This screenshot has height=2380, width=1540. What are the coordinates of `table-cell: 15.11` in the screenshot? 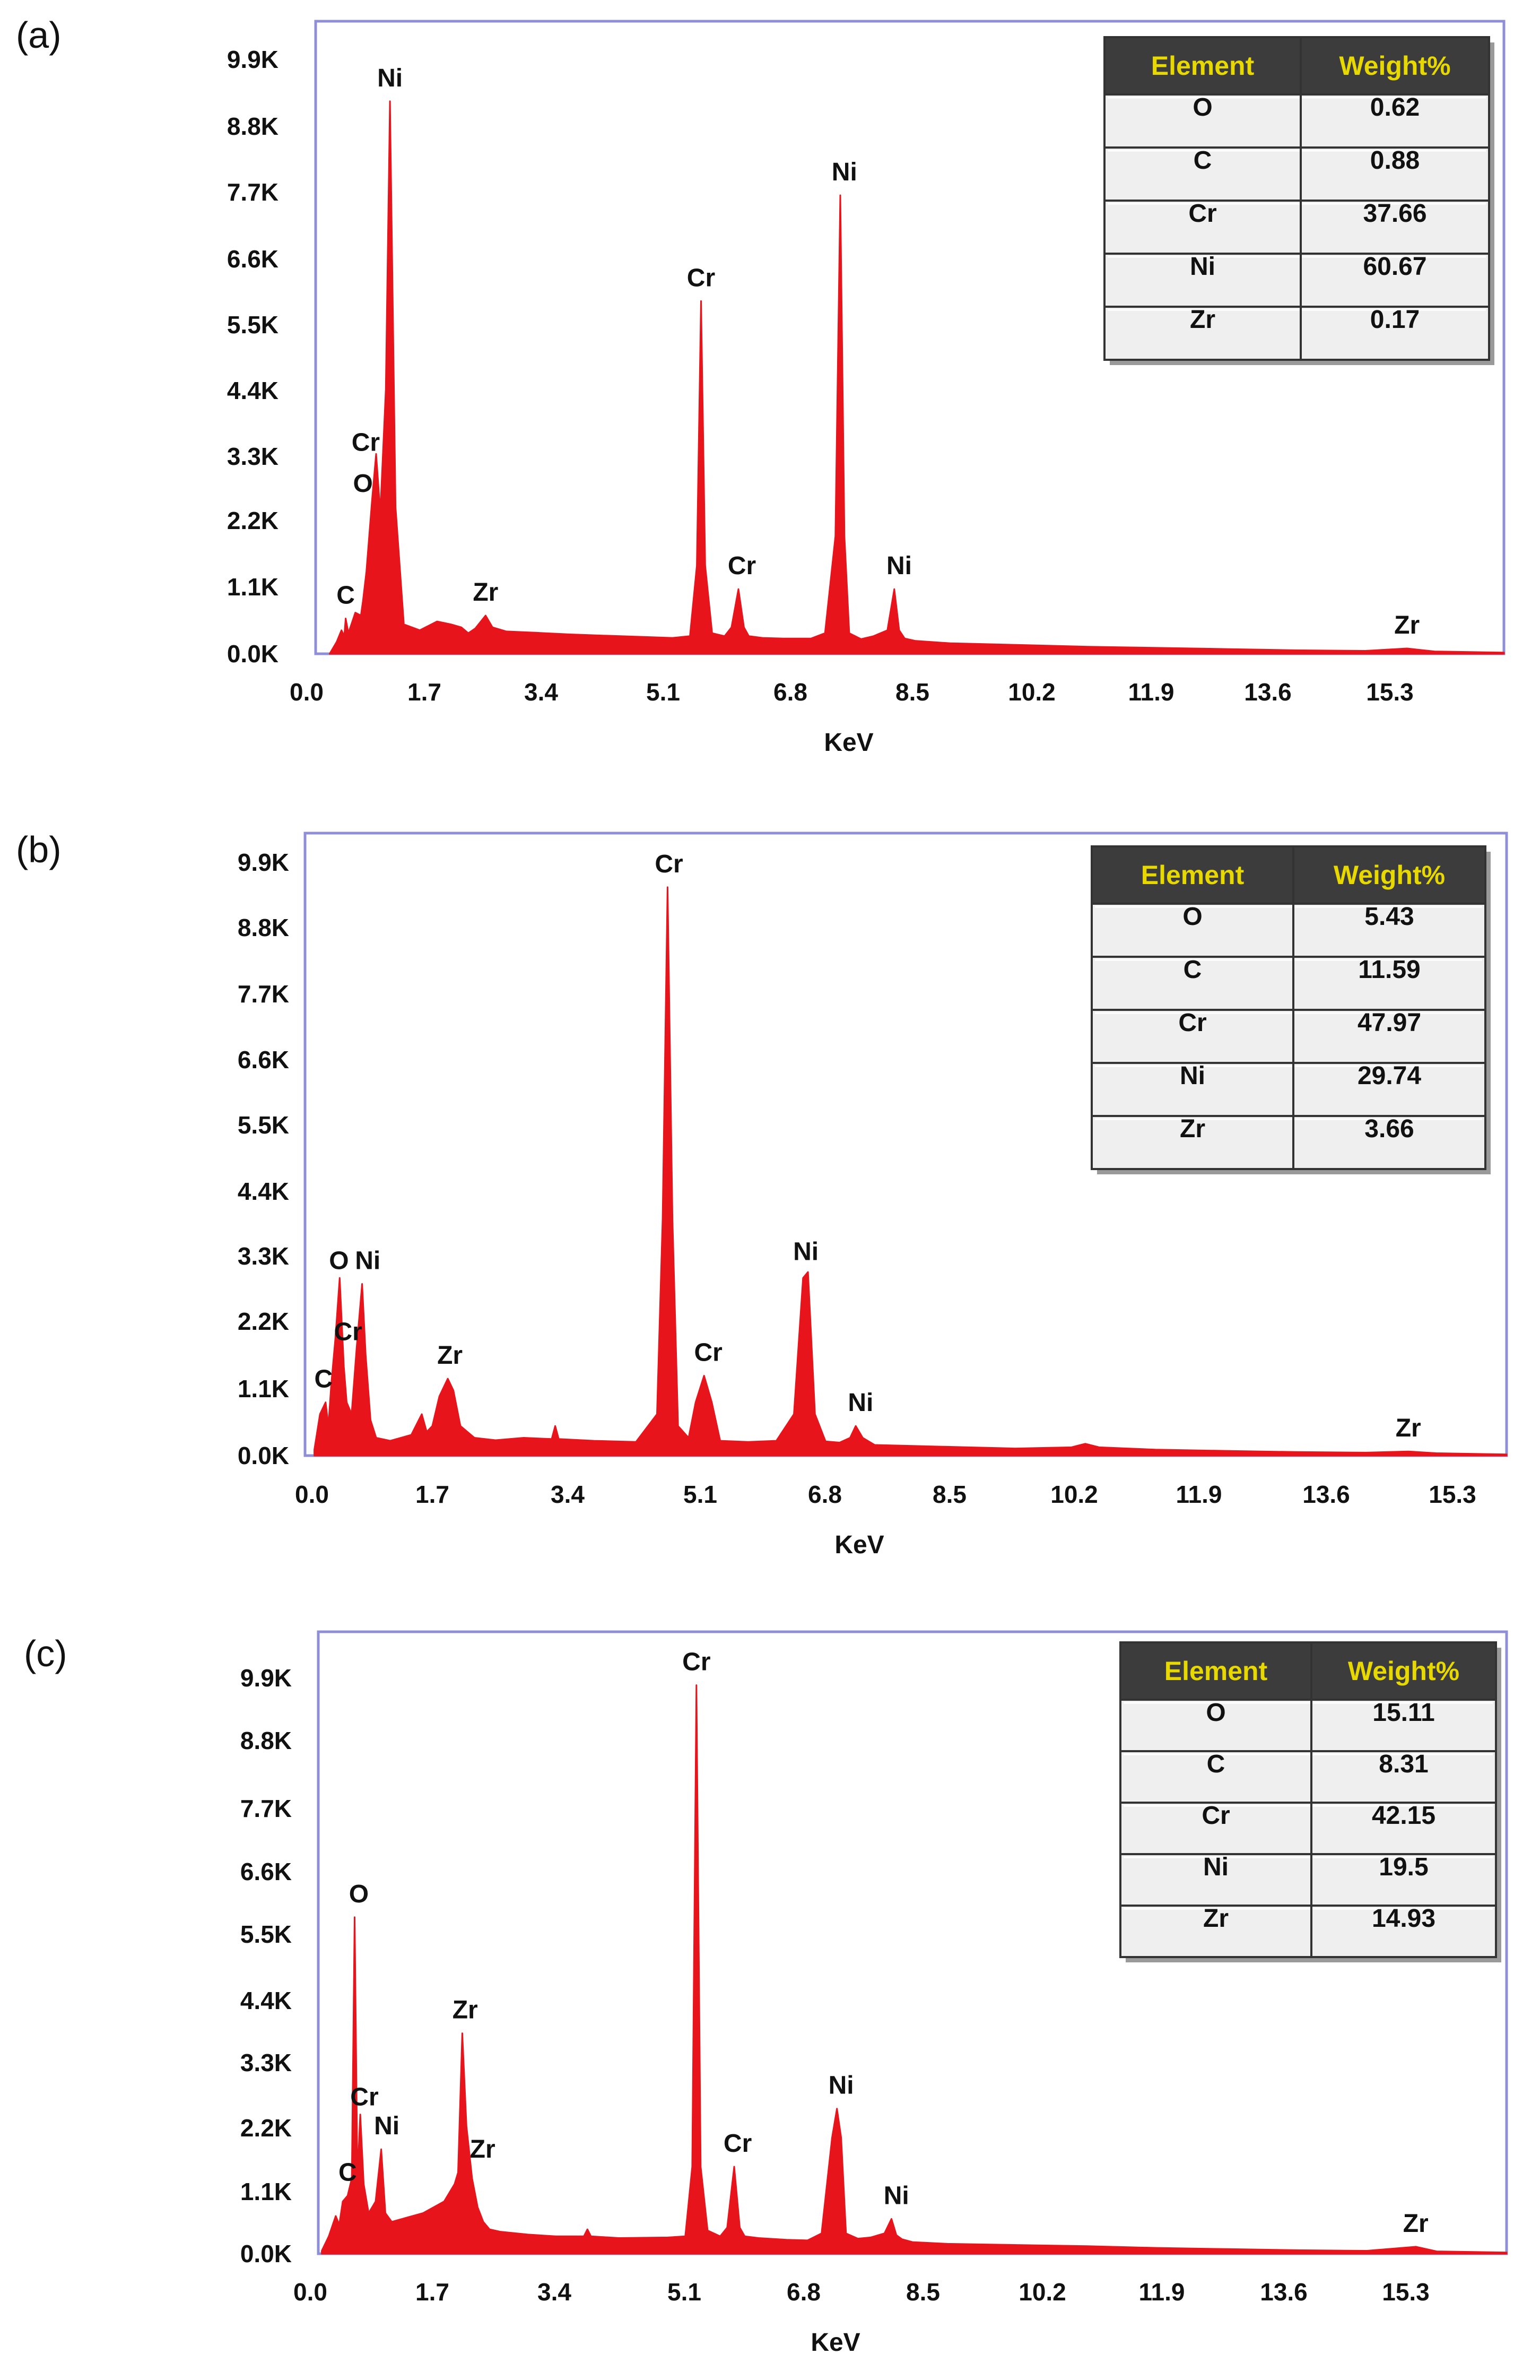 It's located at (1403, 1713).